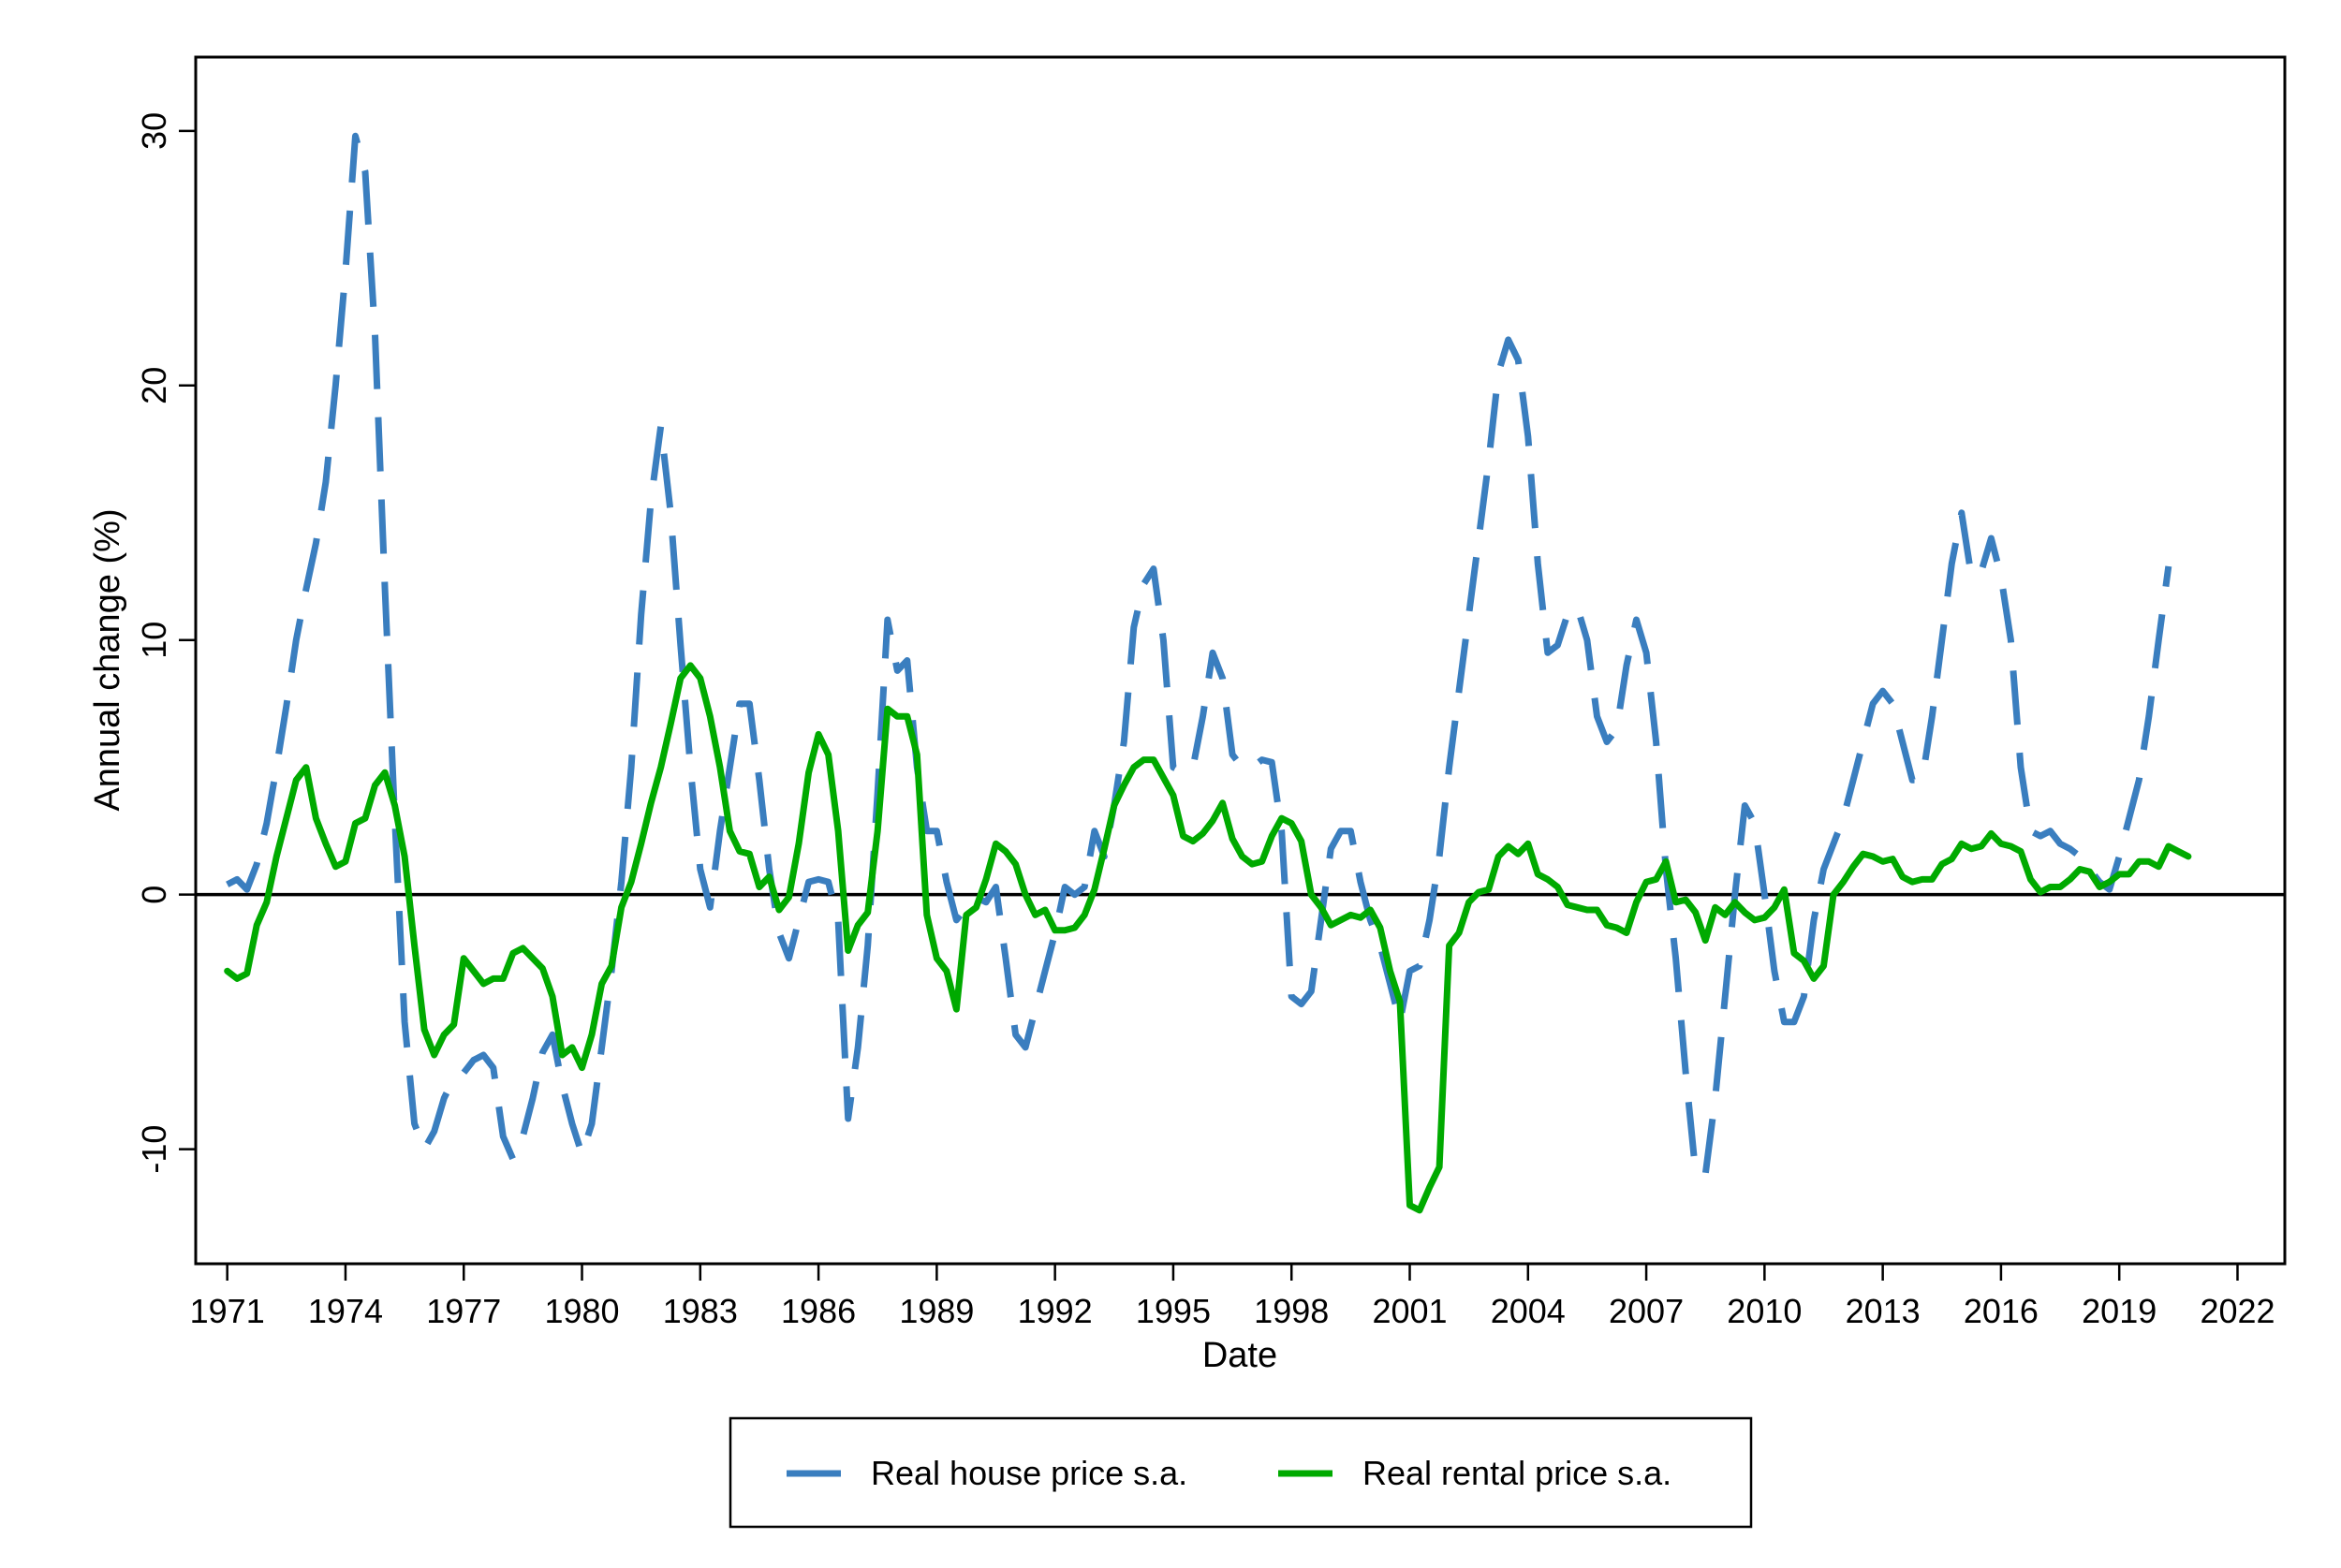 This screenshot has height=1568, width=2341. Describe the element at coordinates (1239, 1356) in the screenshot. I see `x-axis-title: Date` at that location.